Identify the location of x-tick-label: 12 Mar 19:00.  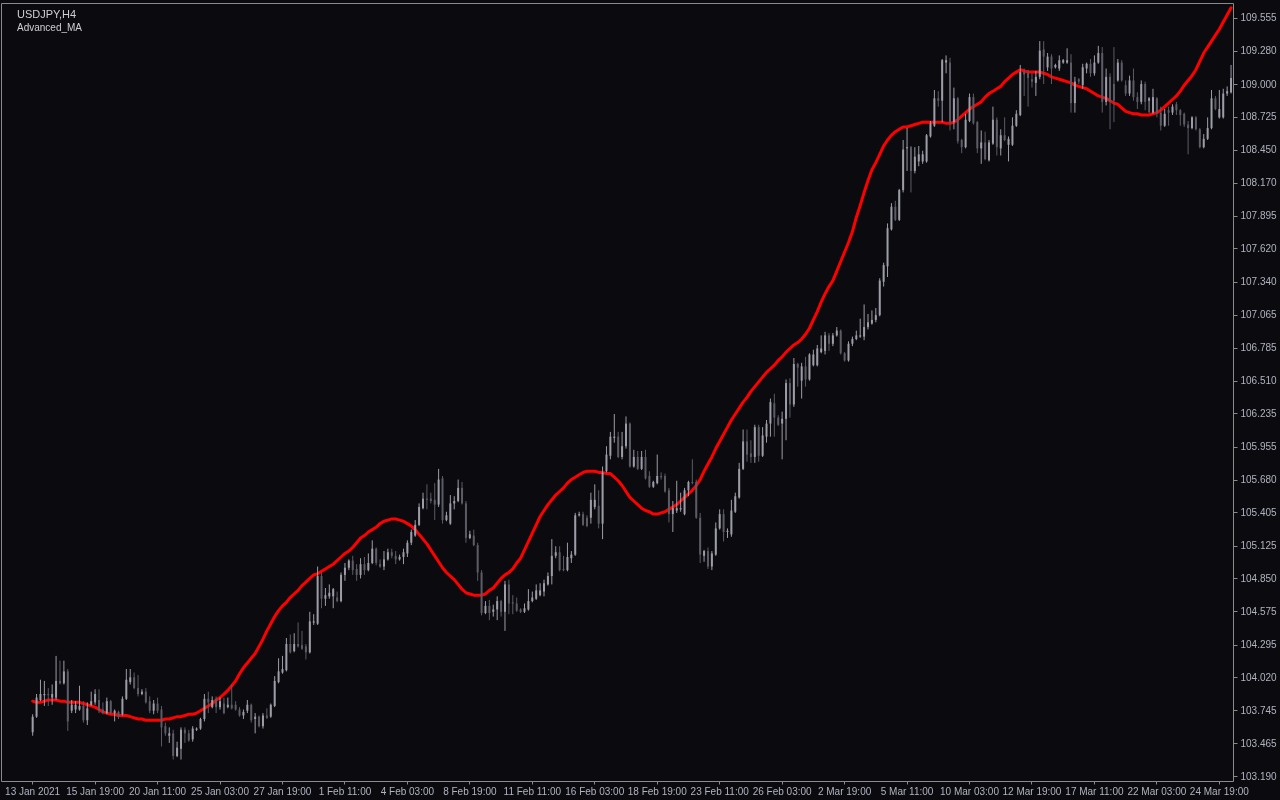
(1032, 791).